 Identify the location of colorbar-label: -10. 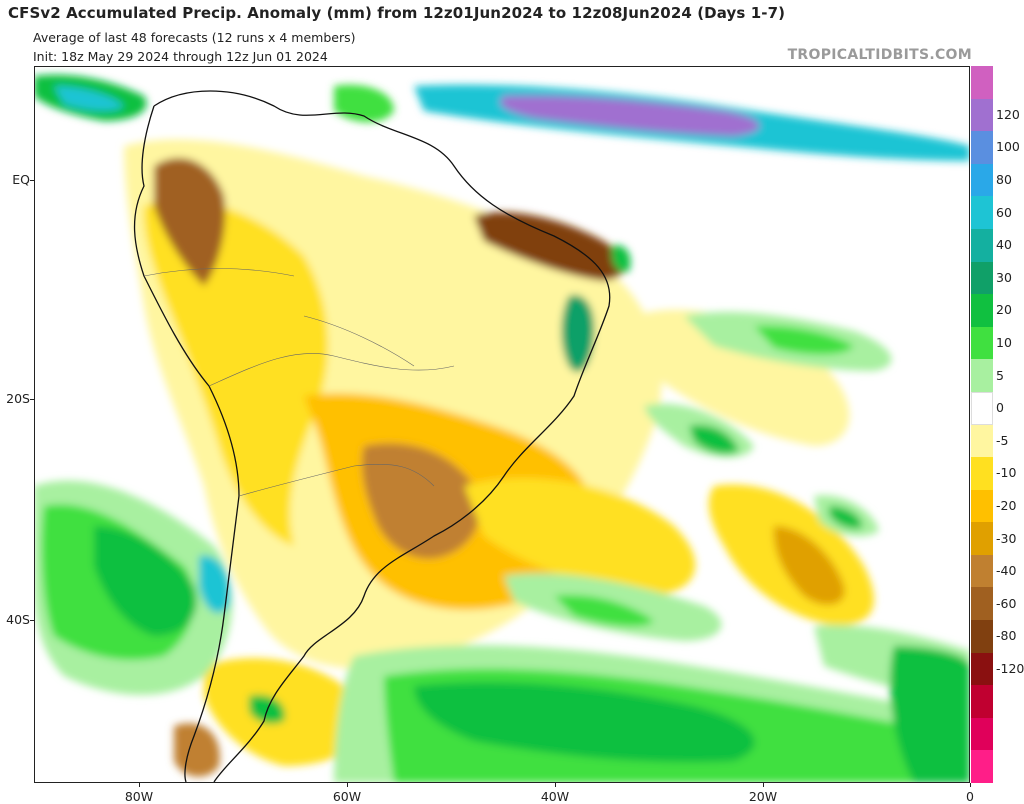
(1006, 473).